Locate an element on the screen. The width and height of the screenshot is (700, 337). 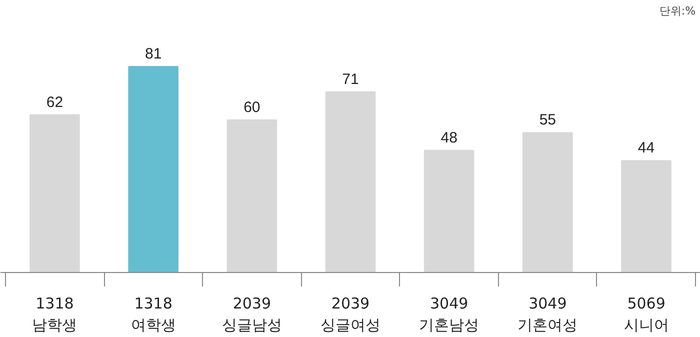
data-label: 62 is located at coordinates (55, 102).